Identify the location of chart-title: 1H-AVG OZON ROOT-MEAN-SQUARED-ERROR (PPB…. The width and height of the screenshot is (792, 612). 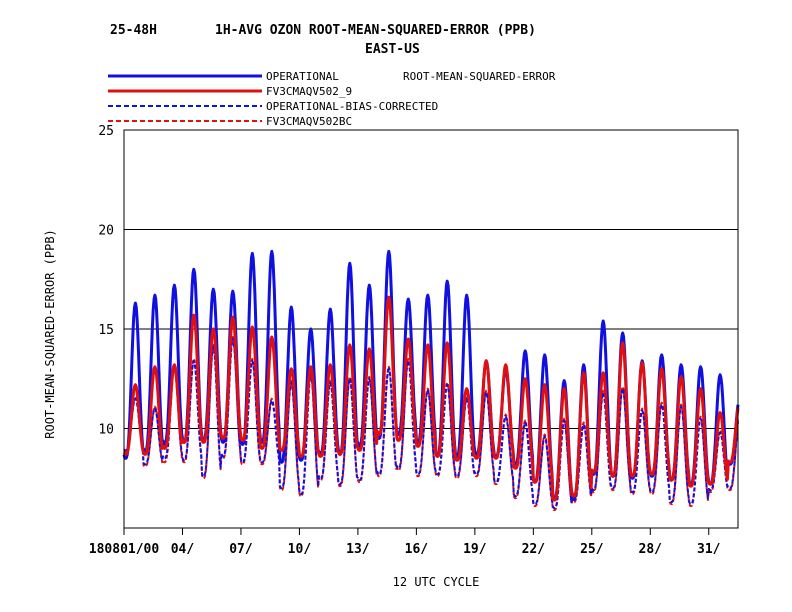
(375, 30).